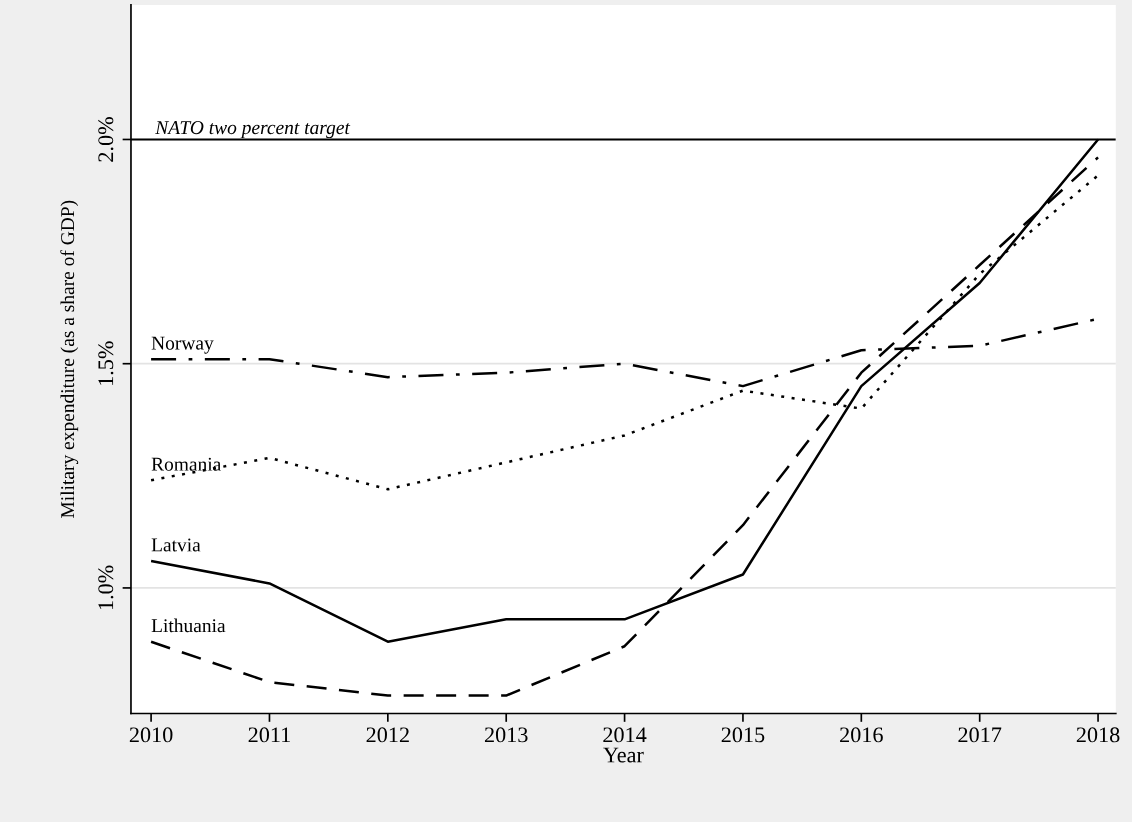  I want to click on y-axis-title: Military expenditure (as a share of GDP), so click(69, 359).